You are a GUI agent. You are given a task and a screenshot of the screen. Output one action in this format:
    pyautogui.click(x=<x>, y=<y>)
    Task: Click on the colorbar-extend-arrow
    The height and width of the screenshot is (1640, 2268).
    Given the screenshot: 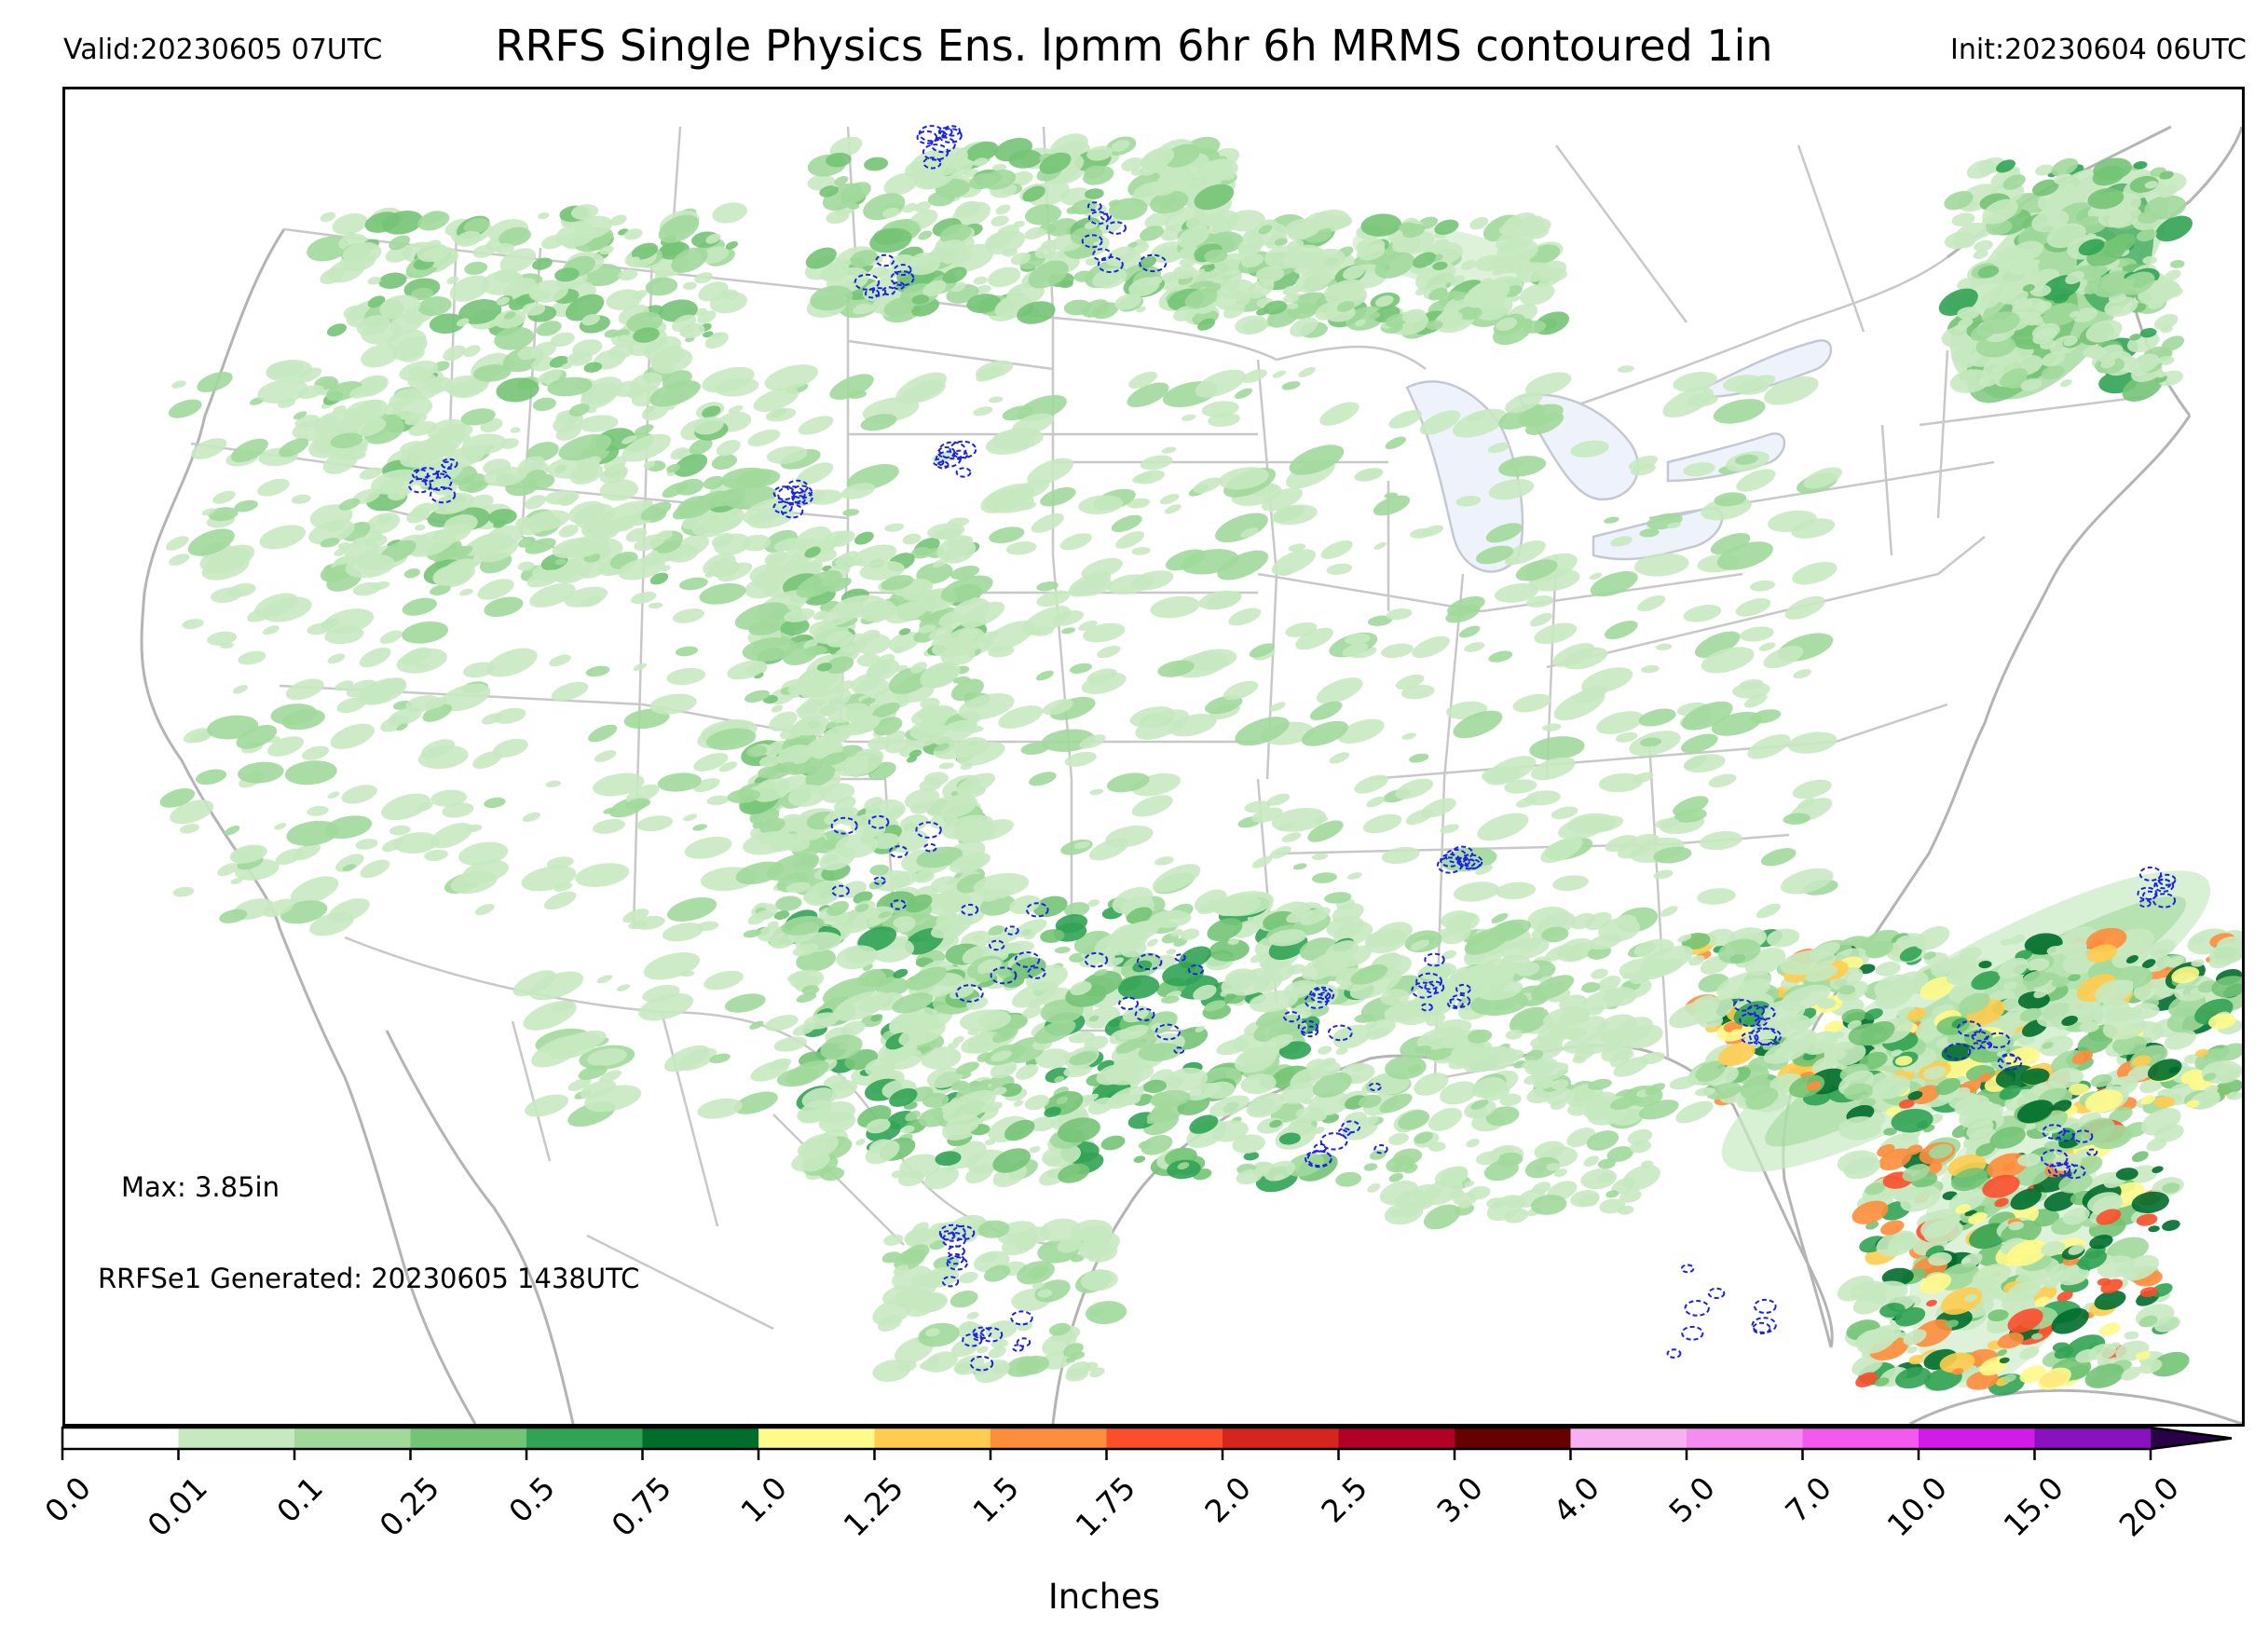 What is the action you would take?
    pyautogui.click(x=2191, y=1438)
    